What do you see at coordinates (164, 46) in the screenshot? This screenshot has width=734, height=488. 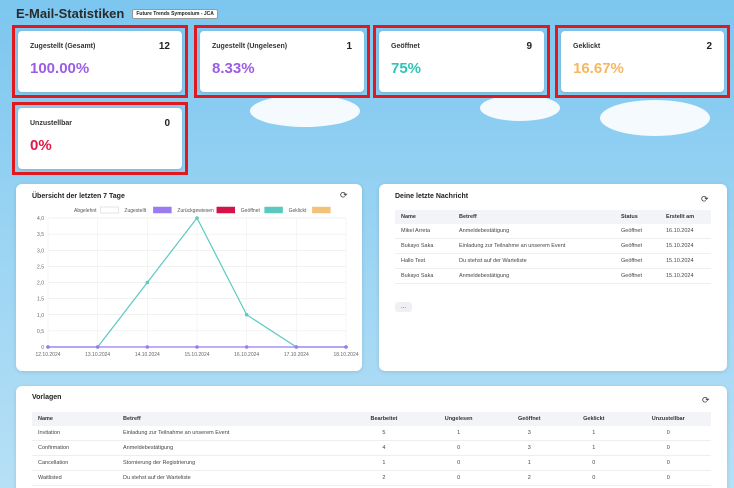 I see `stat-count: 12` at bounding box center [164, 46].